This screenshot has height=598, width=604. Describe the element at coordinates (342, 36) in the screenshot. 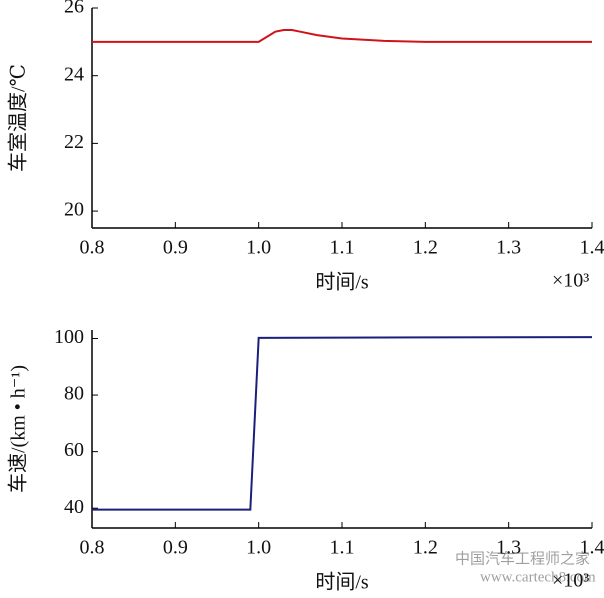

I see `data-line` at that location.